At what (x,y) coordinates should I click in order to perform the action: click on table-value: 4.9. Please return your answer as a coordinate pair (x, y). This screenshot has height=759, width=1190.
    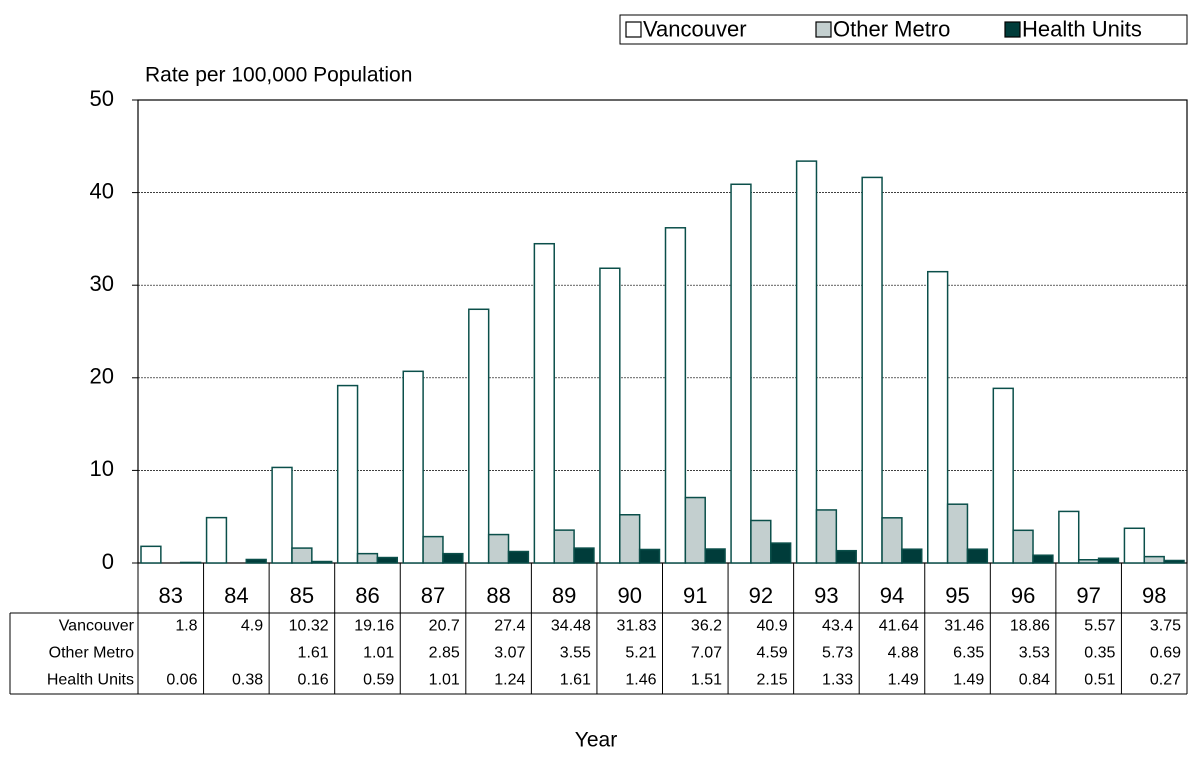
    Looking at the image, I should click on (252, 626).